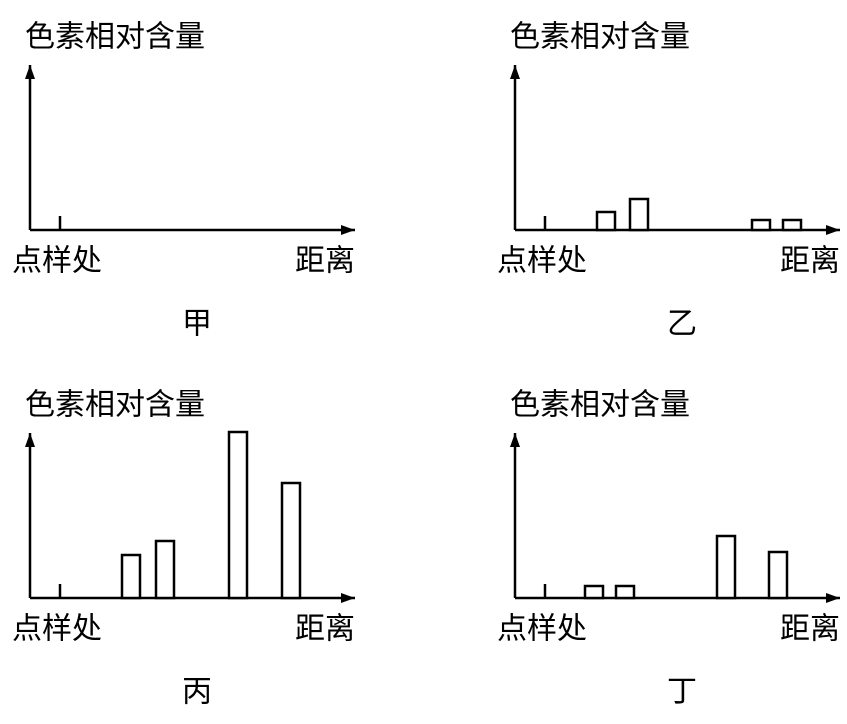 The height and width of the screenshot is (724, 847). Describe the element at coordinates (197, 324) in the screenshot. I see `caption: 甲` at that location.